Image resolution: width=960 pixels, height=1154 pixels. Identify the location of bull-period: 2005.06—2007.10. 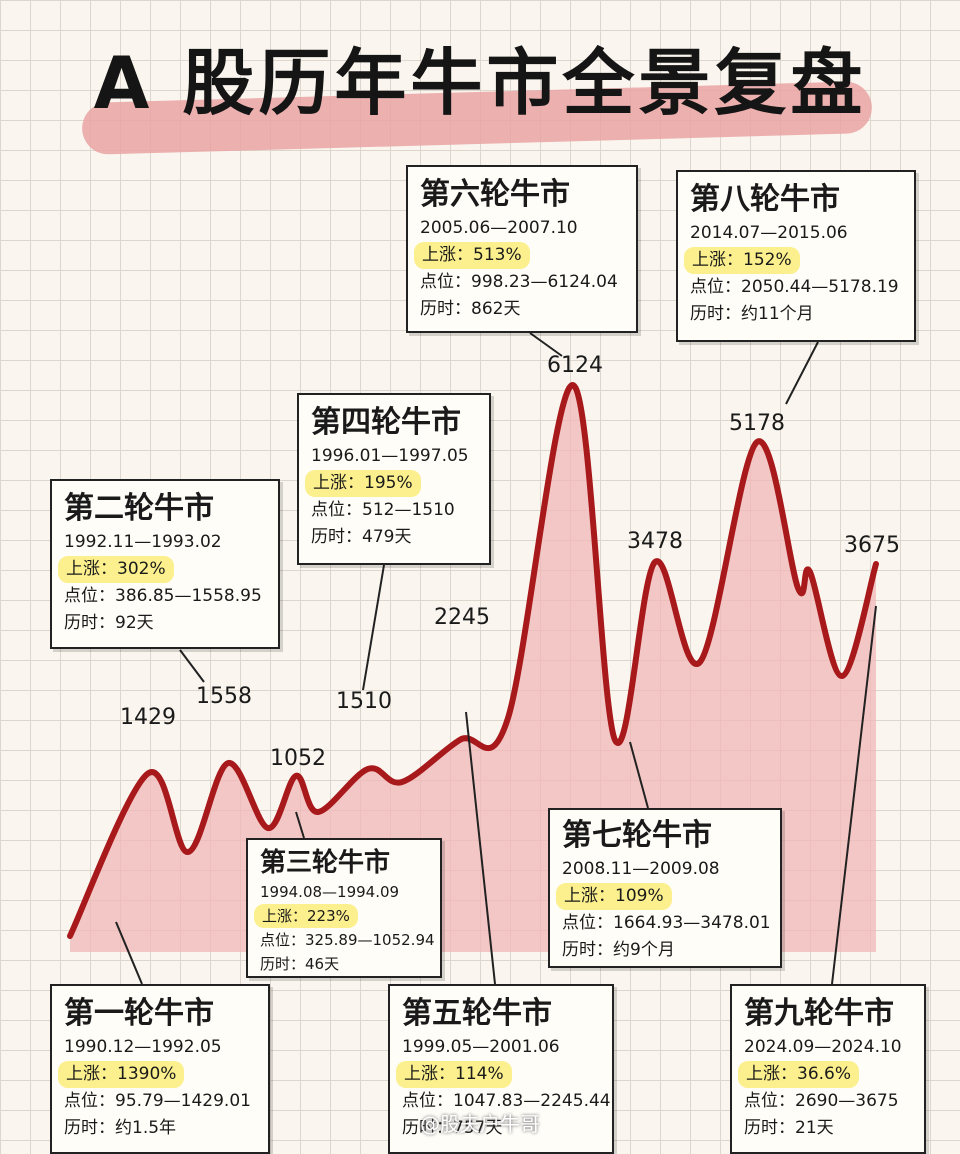
(499, 228).